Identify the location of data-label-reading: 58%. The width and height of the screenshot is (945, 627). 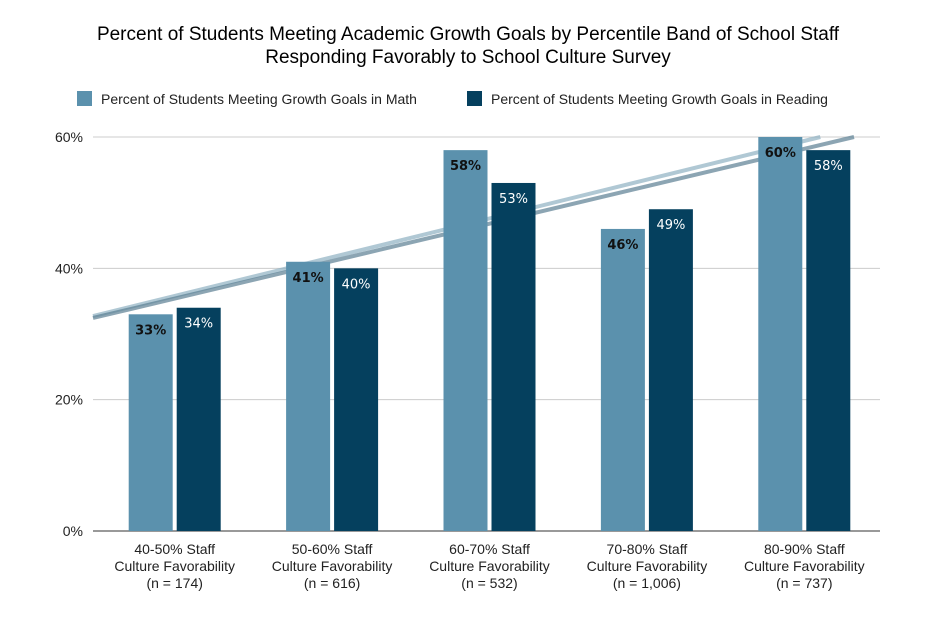
(828, 166).